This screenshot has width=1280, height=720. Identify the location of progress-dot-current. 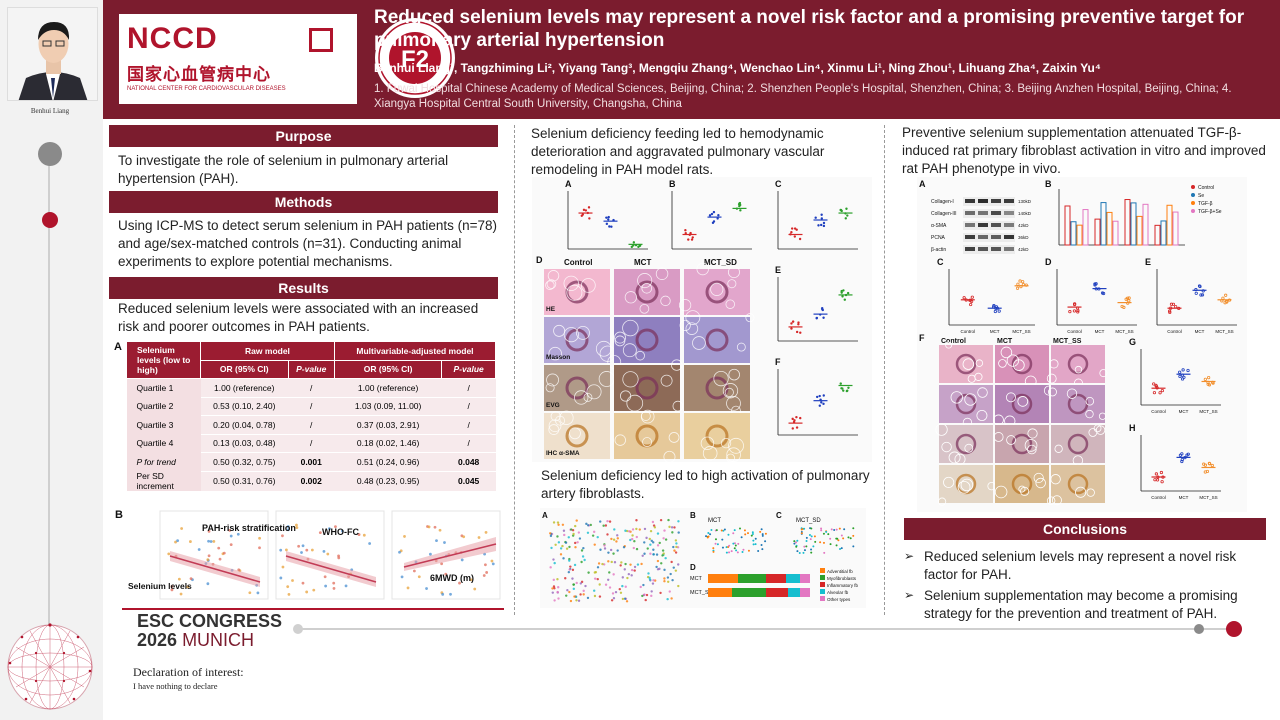
(1234, 629).